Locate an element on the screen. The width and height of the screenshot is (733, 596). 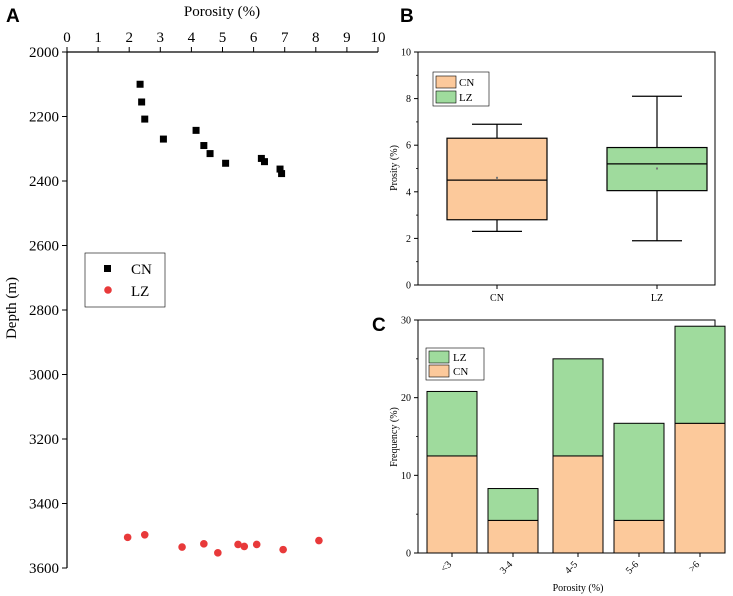
panel-c-letter: C is located at coordinates (379, 325).